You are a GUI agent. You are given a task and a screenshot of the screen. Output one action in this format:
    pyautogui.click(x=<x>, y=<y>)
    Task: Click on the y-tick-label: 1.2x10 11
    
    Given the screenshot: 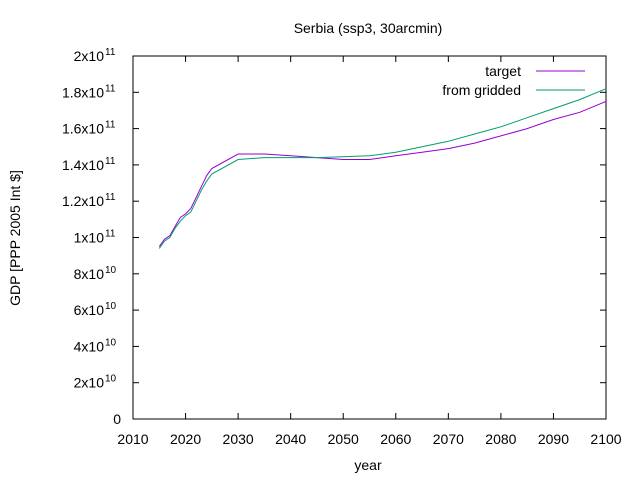 What is the action you would take?
    pyautogui.click(x=89, y=200)
    